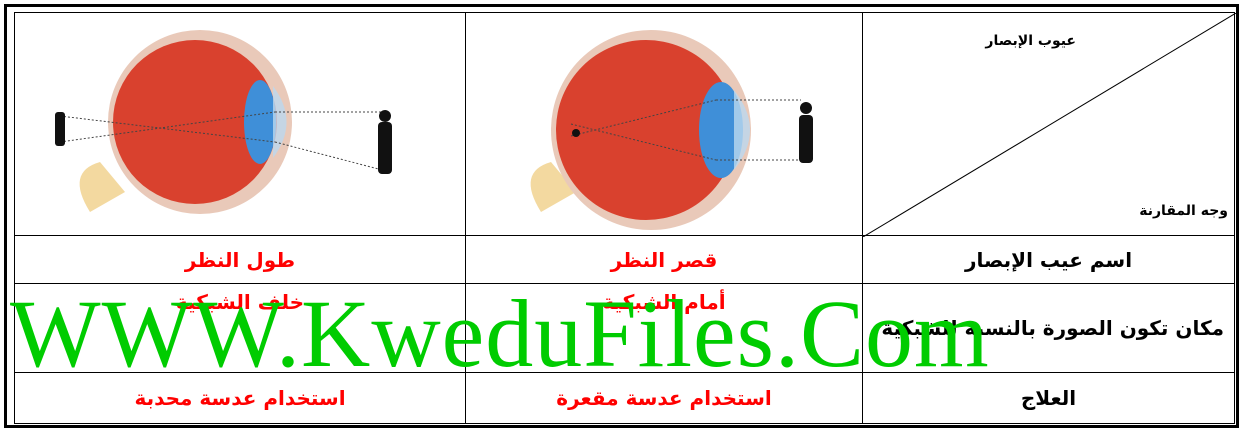  I want to click on eye-hyperopia, so click(223, 122).